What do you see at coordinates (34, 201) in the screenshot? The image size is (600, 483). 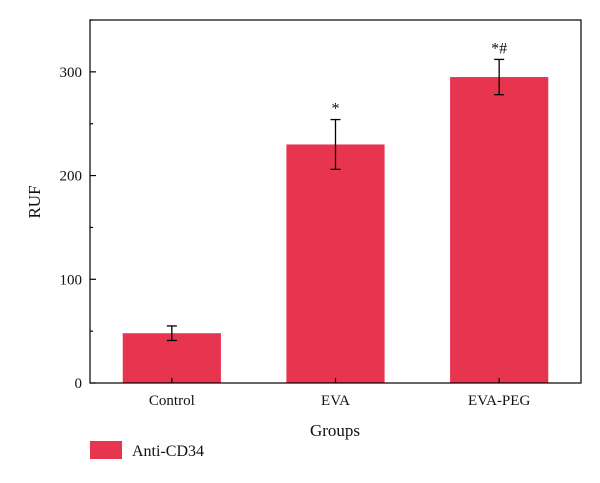 I see `y-axis-label: RUF` at bounding box center [34, 201].